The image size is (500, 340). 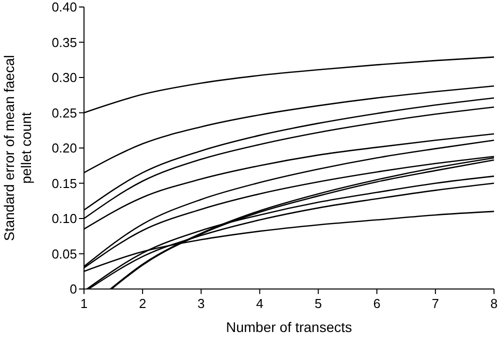 I want to click on x-tick-label: 8, so click(x=494, y=303).